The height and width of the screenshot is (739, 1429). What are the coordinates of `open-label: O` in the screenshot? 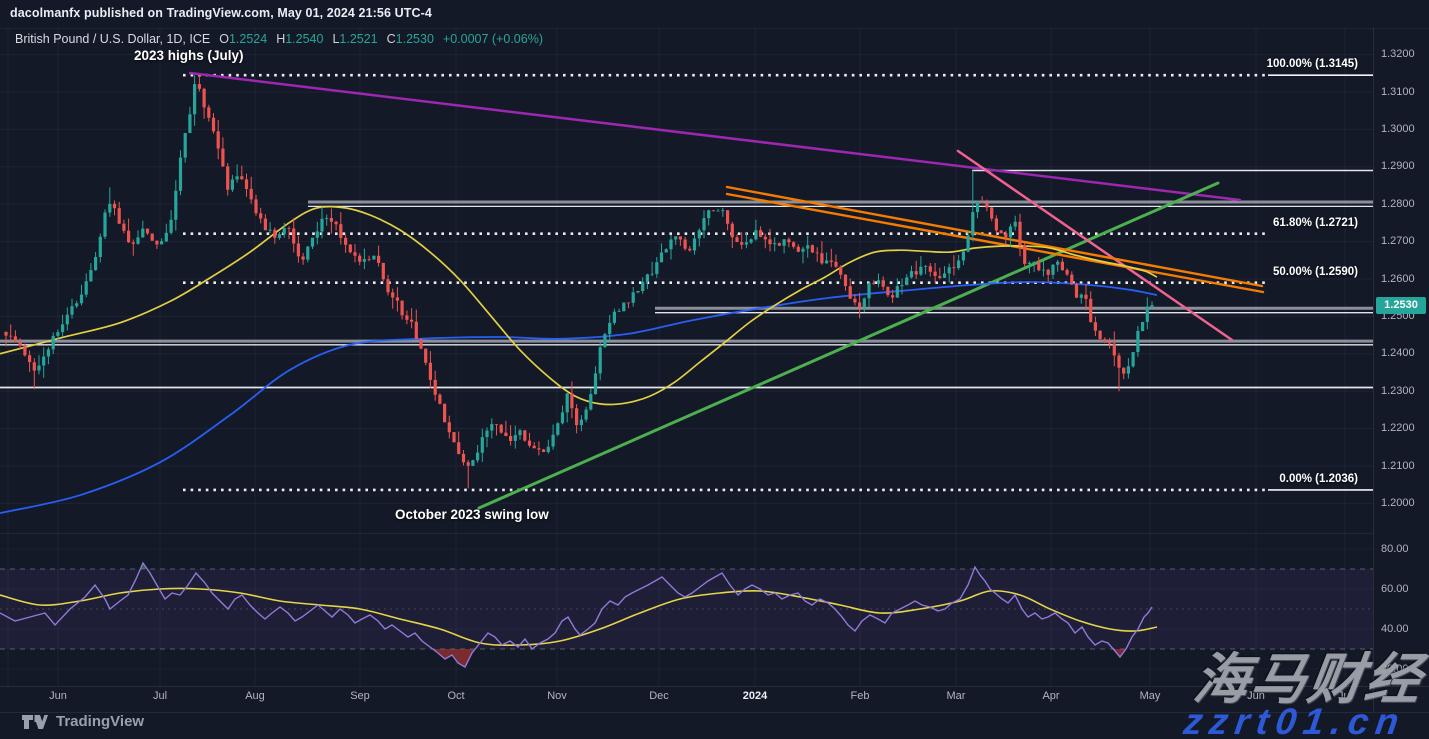 It's located at (224, 39).